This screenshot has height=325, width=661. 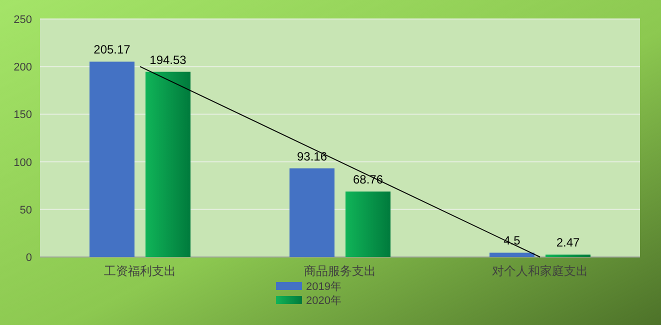 I want to click on legend-label: 2020年, so click(x=324, y=301).